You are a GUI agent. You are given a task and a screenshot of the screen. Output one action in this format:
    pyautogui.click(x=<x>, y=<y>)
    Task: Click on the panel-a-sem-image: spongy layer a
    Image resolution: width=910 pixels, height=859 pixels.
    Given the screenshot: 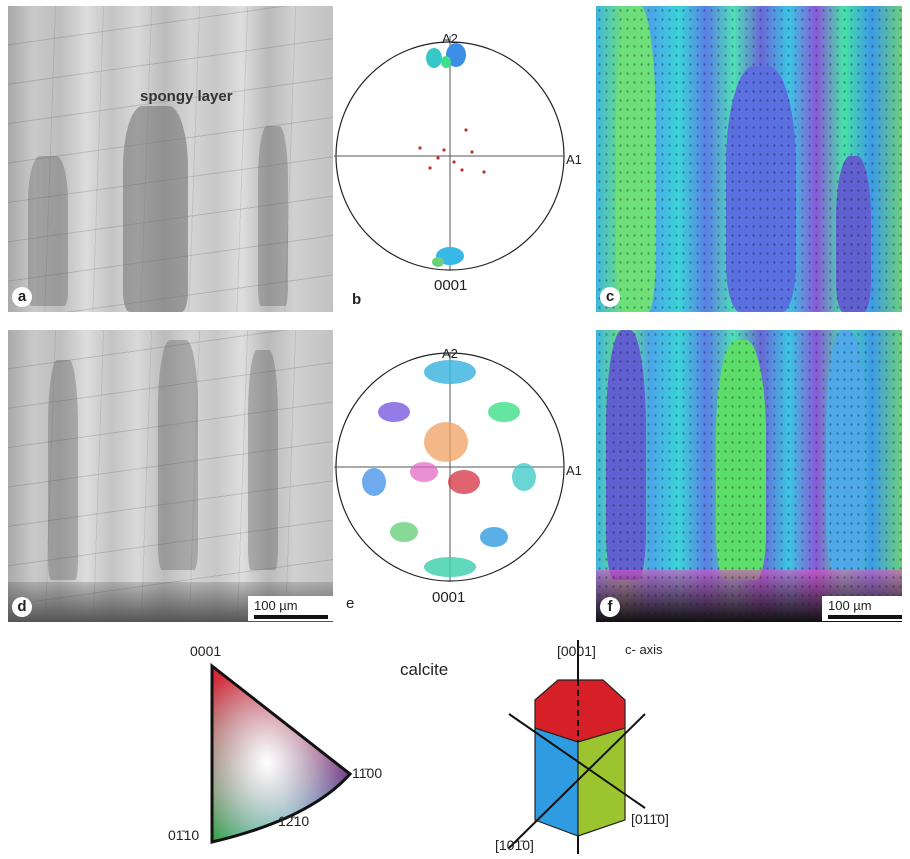 What is the action you would take?
    pyautogui.click(x=170, y=159)
    